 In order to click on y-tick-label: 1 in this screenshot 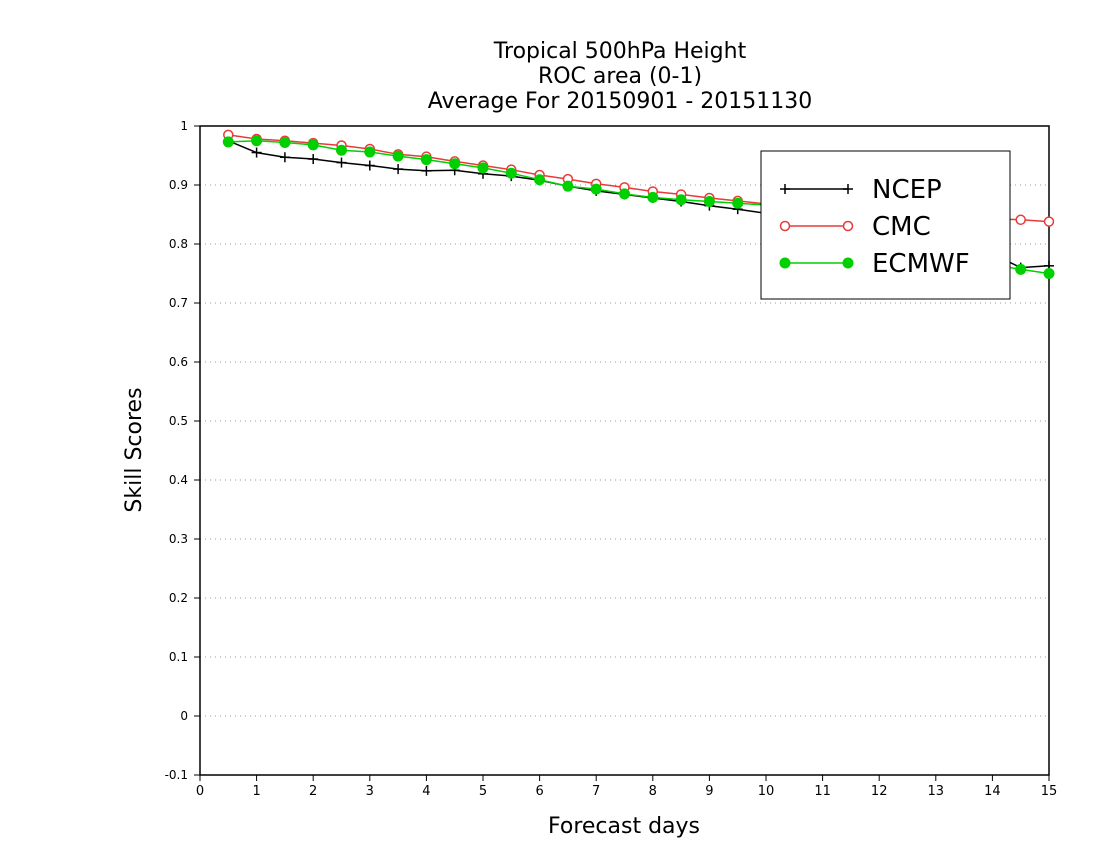, I will do `click(184, 126)`.